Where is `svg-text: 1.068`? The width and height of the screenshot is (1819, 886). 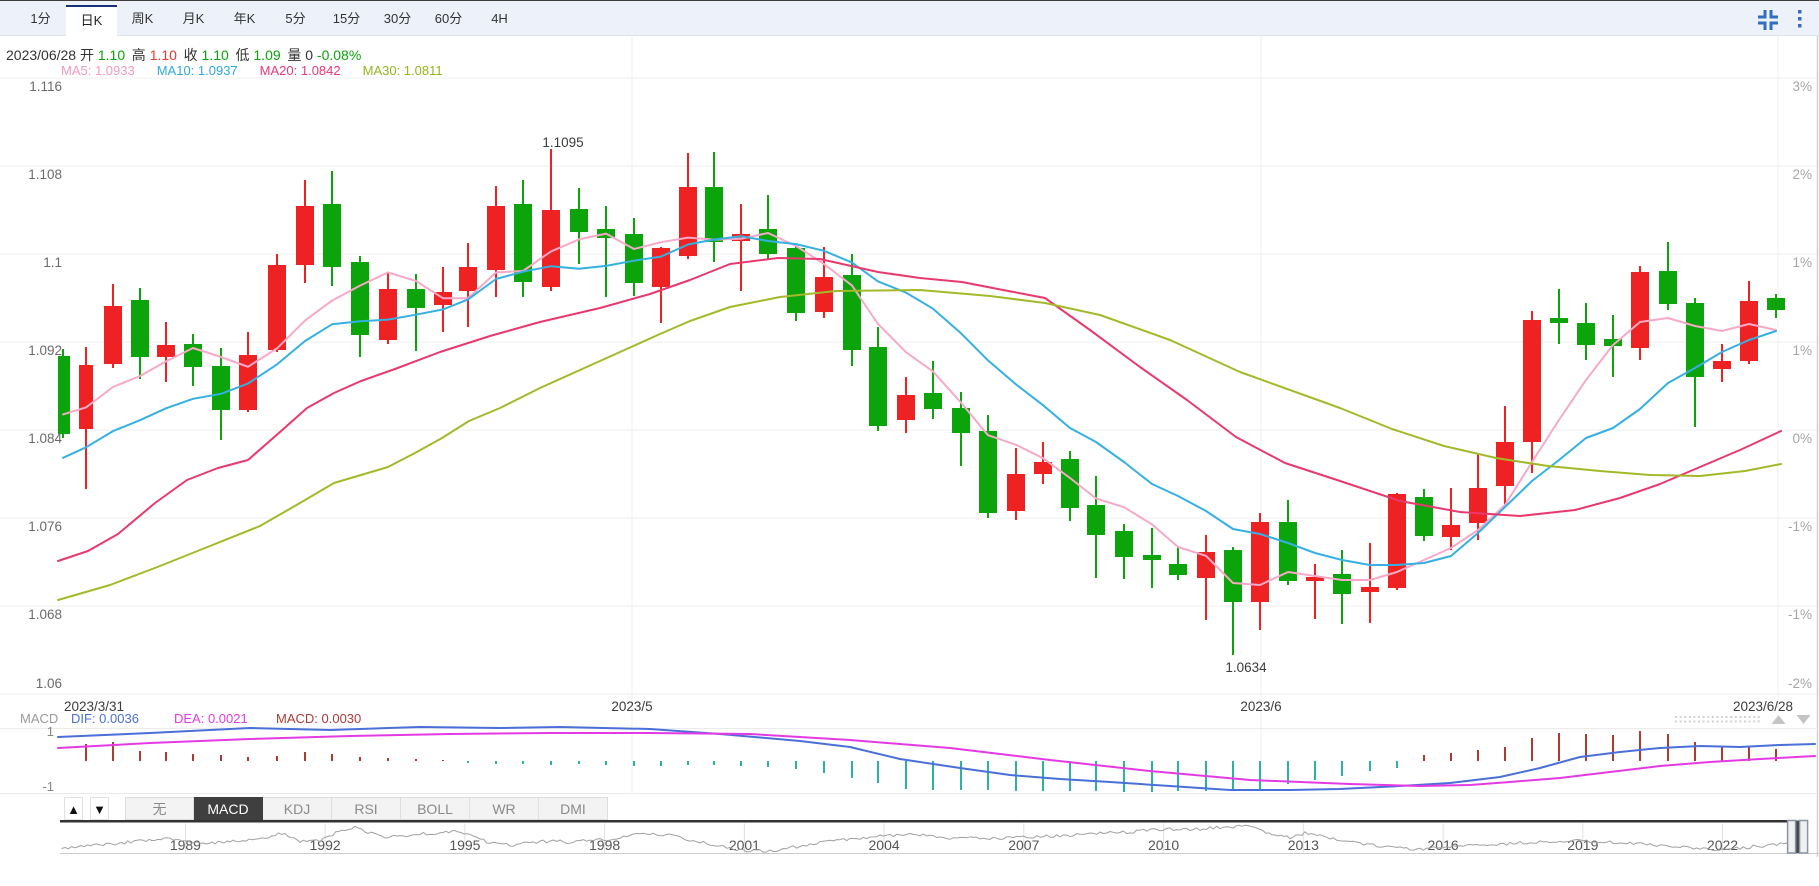
svg-text: 1.068 is located at coordinates (45, 614).